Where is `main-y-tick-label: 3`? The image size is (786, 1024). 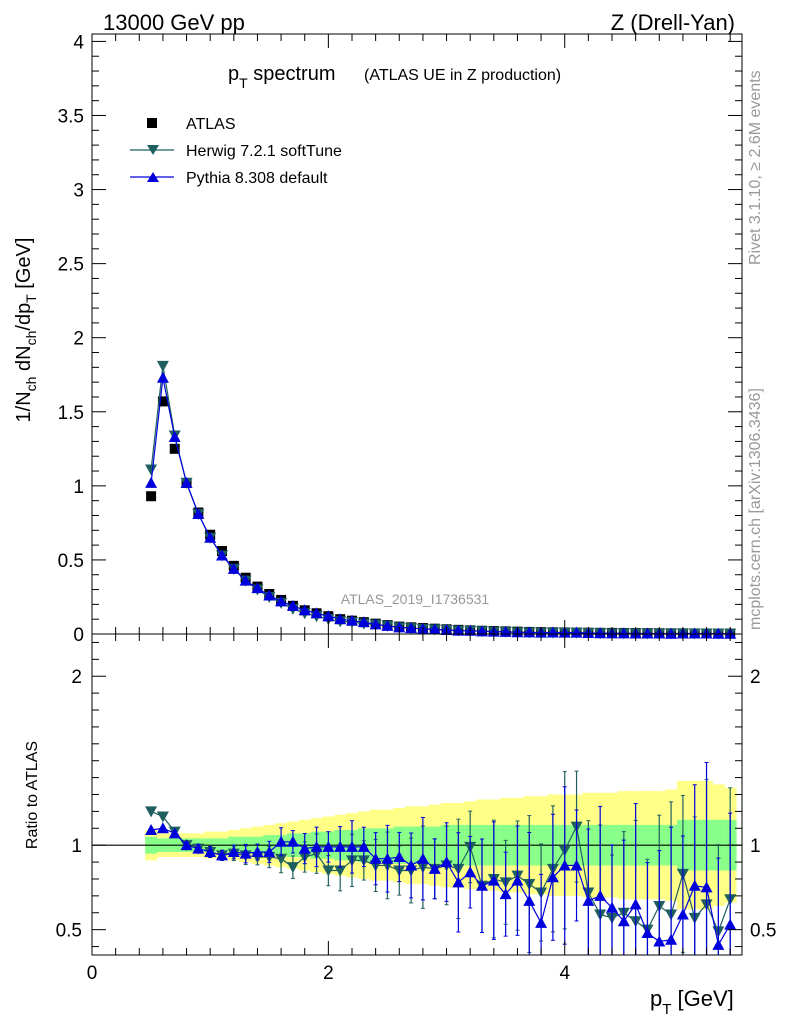 main-y-tick-label: 3 is located at coordinates (78, 191).